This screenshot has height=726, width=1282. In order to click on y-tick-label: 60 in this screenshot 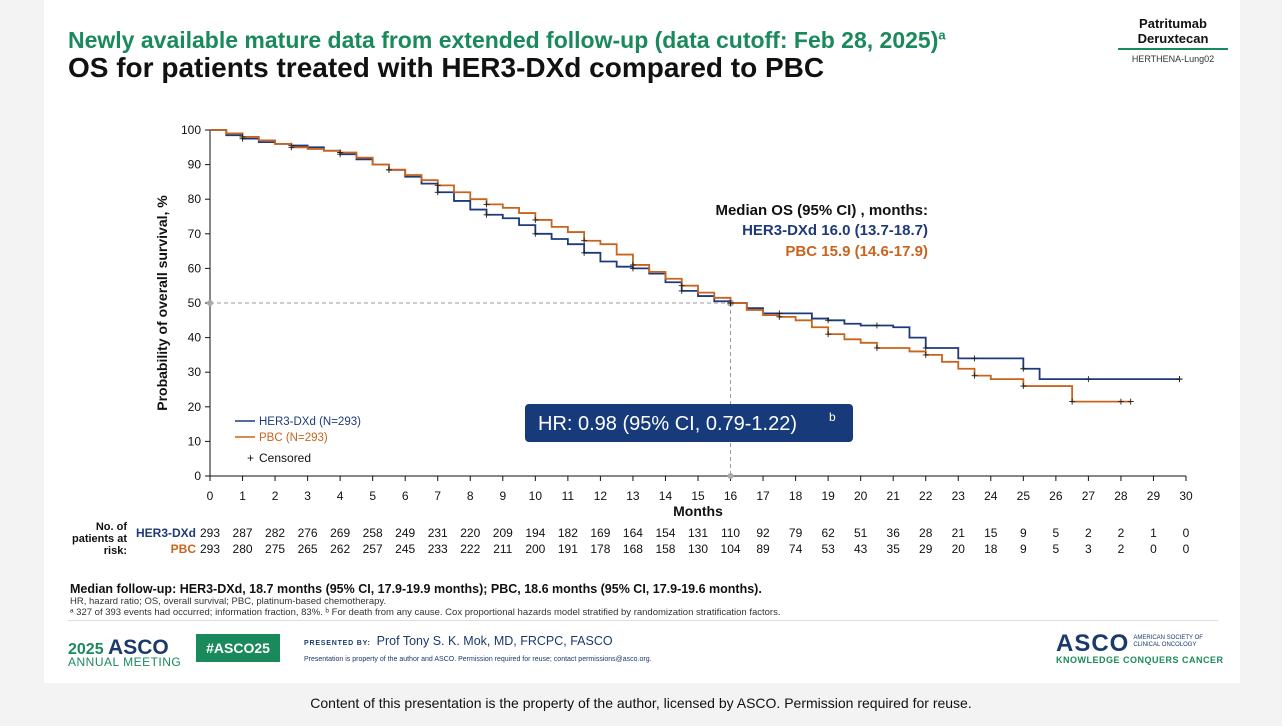, I will do `click(195, 268)`.